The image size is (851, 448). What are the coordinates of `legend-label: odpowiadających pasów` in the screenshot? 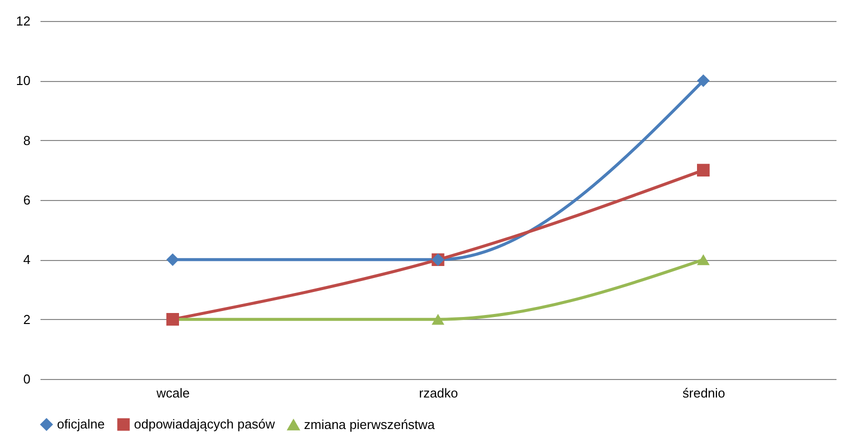 It's located at (205, 424).